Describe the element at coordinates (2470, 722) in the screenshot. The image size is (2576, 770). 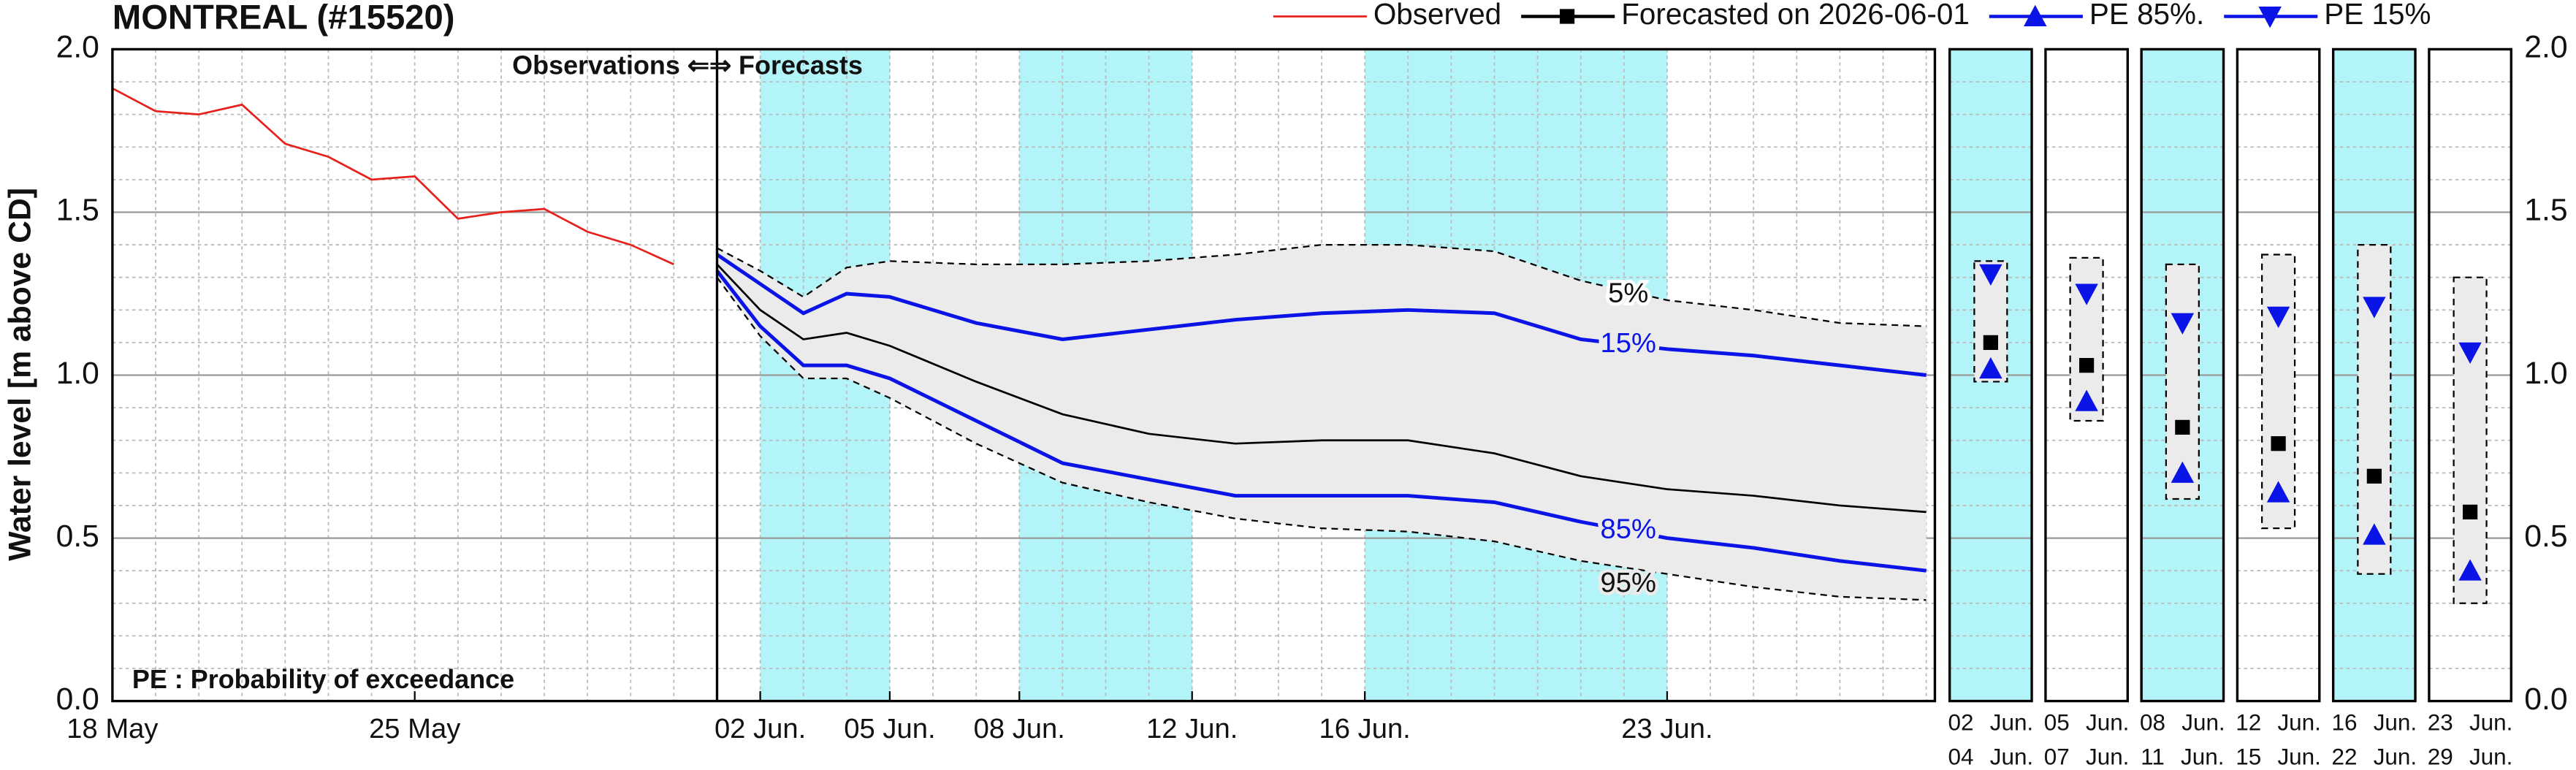
I see `period-start: 23 Jun.` at that location.